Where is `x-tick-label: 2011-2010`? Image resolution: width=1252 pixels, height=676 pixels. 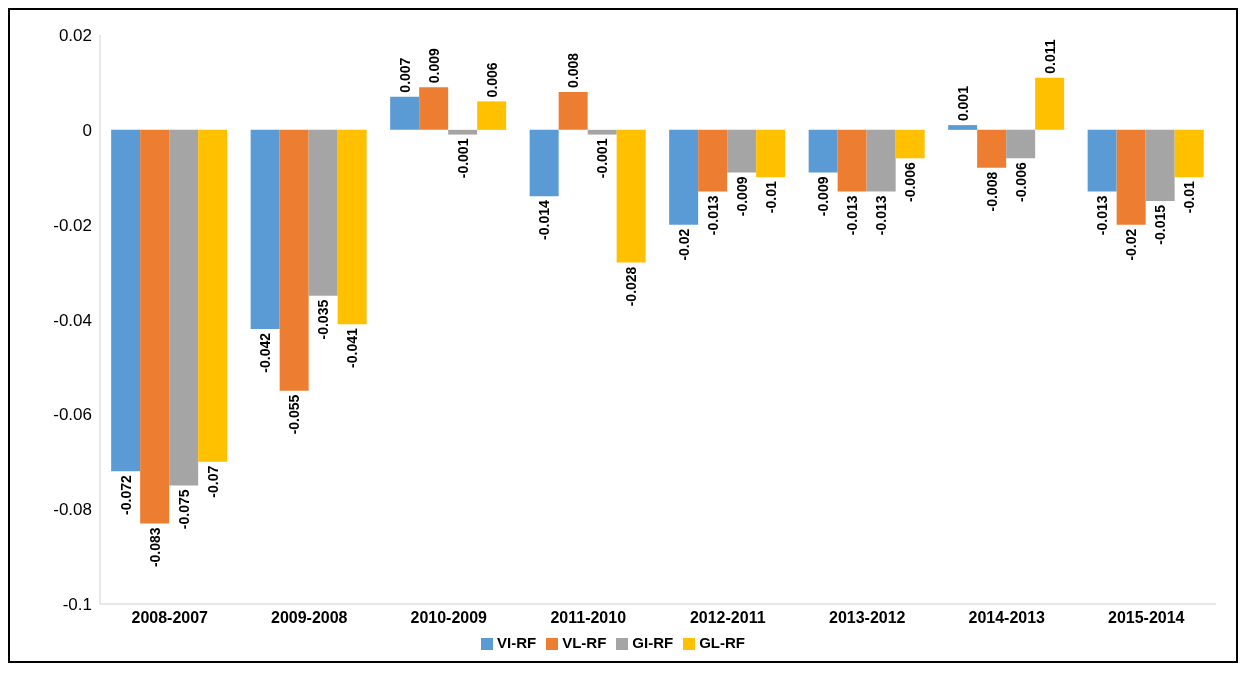
x-tick-label: 2011-2010 is located at coordinates (588, 618).